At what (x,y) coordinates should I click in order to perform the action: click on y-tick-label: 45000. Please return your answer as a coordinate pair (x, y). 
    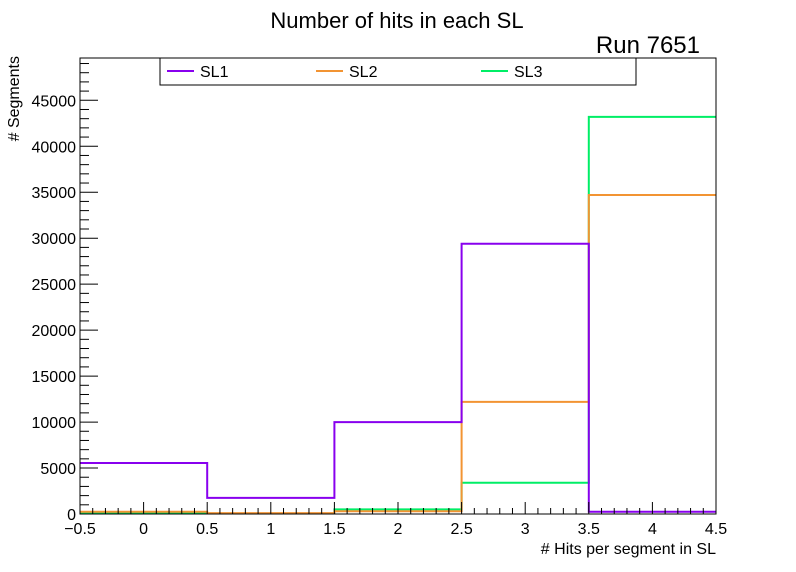
    Looking at the image, I should click on (54, 101).